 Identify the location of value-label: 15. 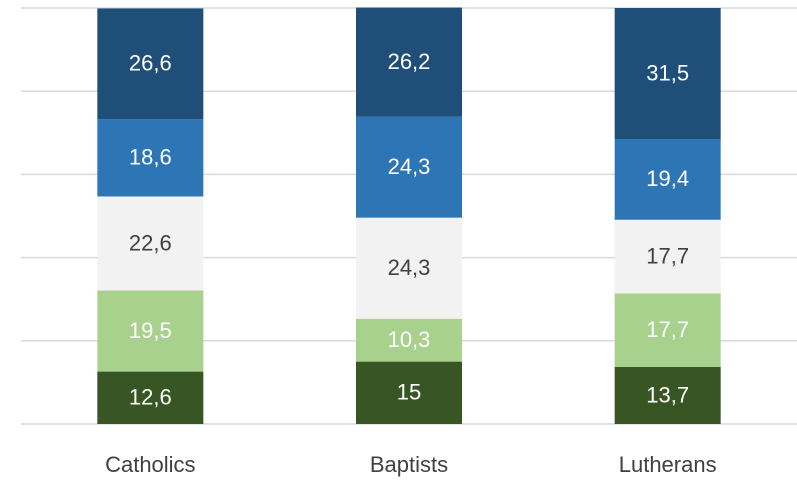
(409, 392).